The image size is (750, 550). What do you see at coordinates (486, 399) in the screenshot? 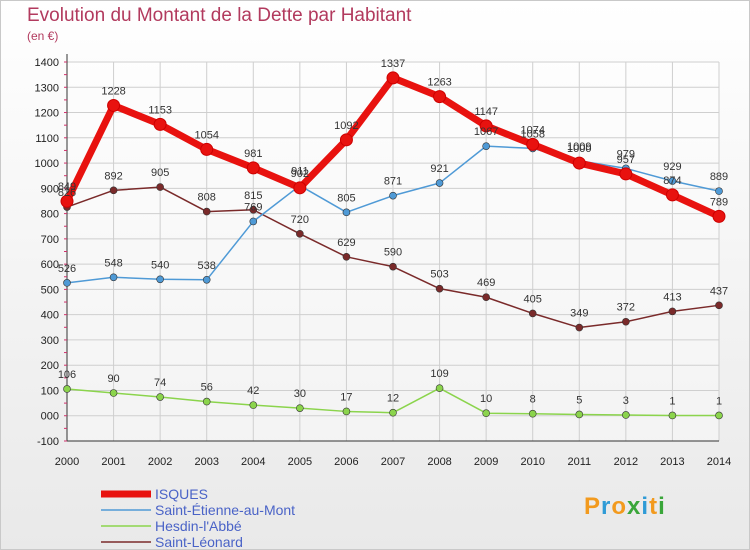
I see `data-label: 10` at bounding box center [486, 399].